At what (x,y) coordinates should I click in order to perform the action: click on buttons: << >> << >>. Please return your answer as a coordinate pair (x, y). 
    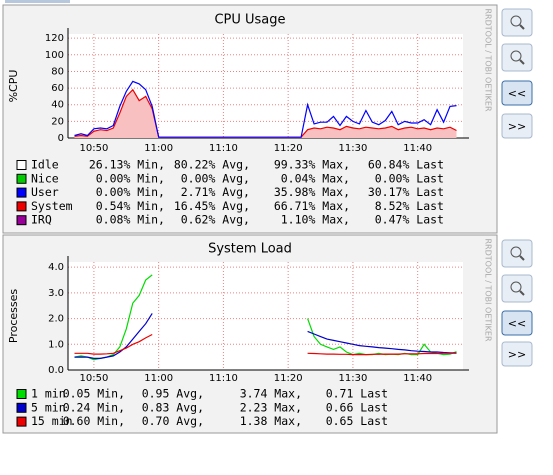
    Looking at the image, I should click on (517, 187).